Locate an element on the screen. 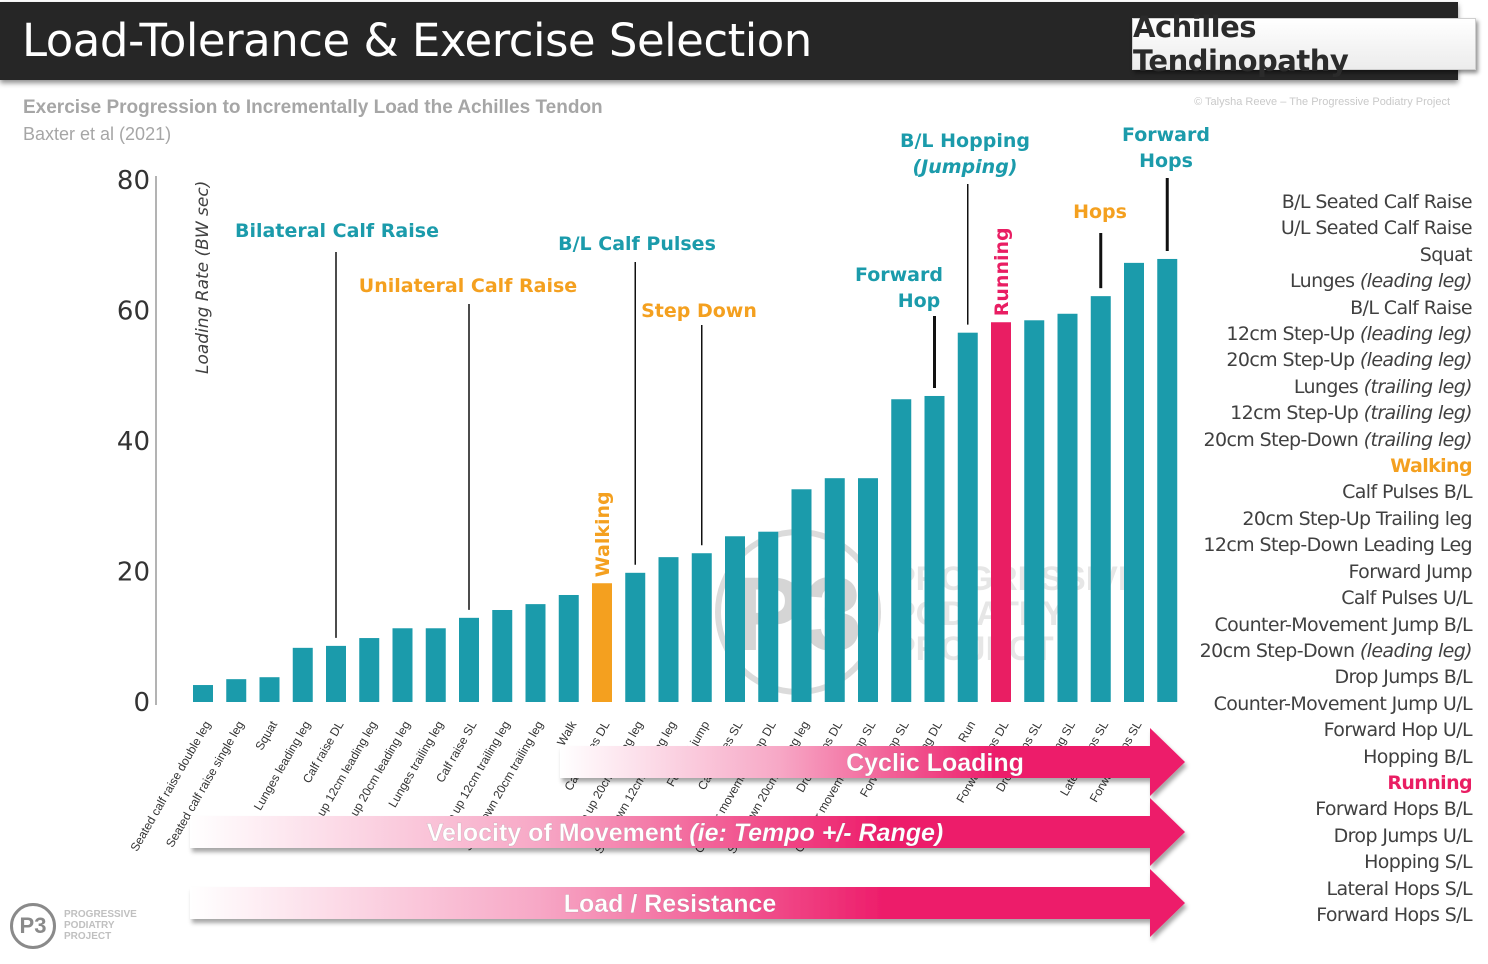 This screenshot has height=964, width=1488. legend-item: Squat is located at coordinates (1446, 254).